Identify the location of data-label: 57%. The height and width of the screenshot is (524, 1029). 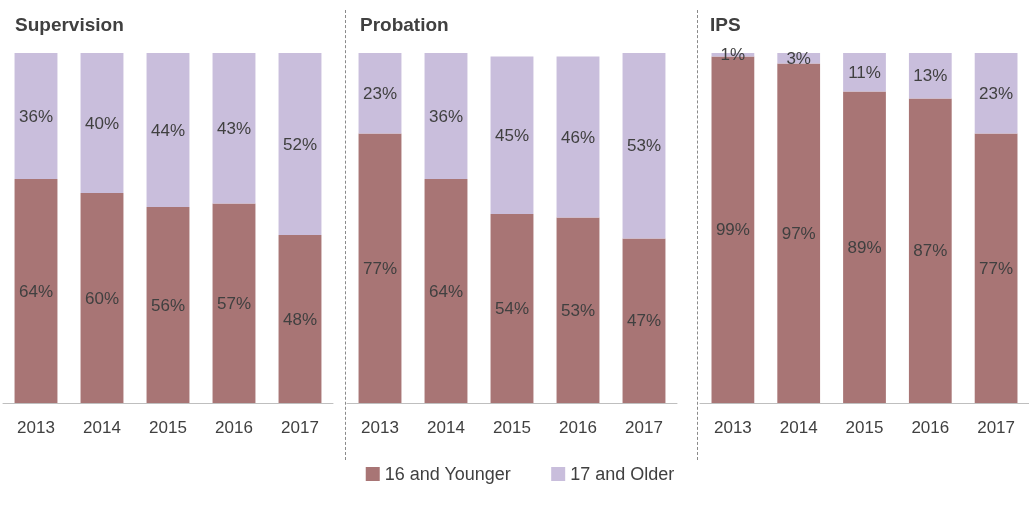
(234, 303).